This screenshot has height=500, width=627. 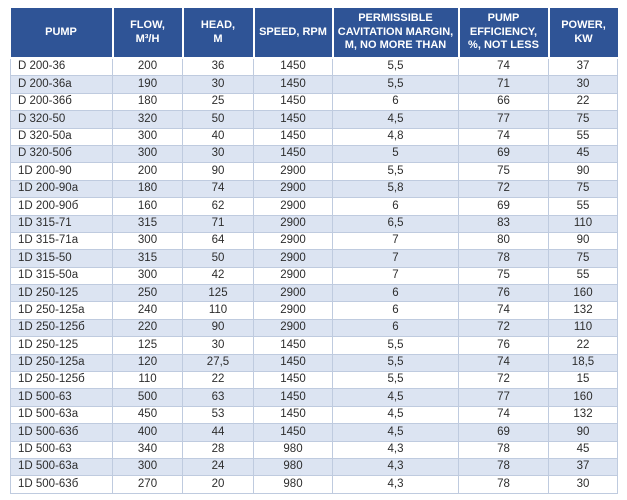 I want to click on table-row: 1D 500-63a 450 53 1450 4,5 74 132, so click(x=314, y=415).